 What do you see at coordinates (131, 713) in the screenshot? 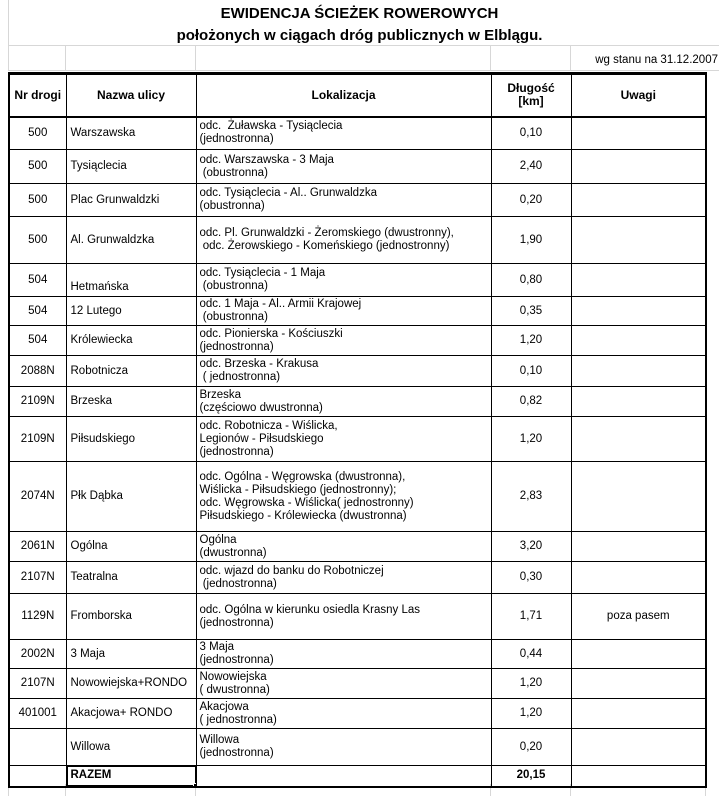
I see `street-name-cell: Akacjowa+ RONDO` at bounding box center [131, 713].